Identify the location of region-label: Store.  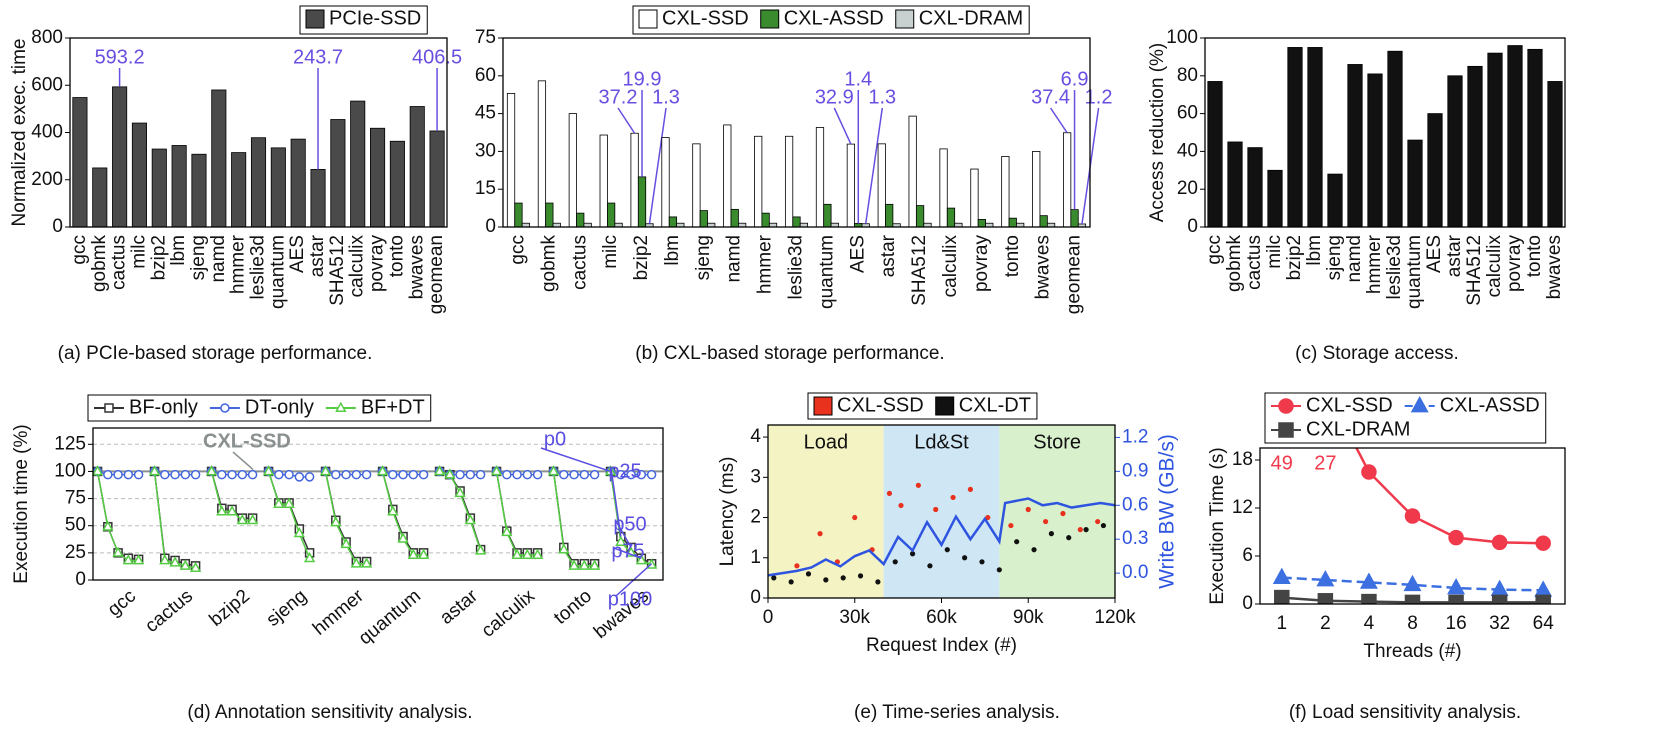
(1057, 442).